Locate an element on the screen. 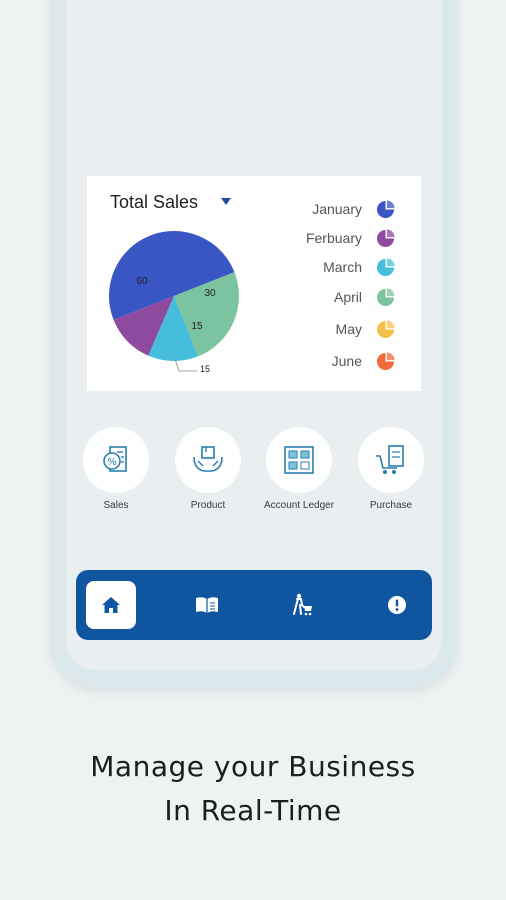 This screenshot has width=506, height=900. nav-home is located at coordinates (111, 605).